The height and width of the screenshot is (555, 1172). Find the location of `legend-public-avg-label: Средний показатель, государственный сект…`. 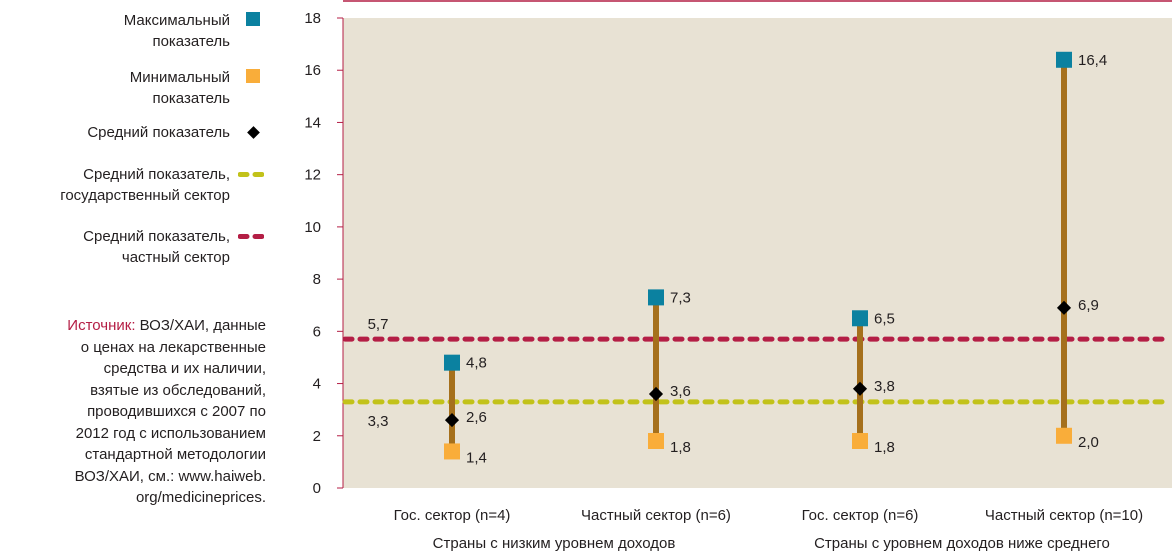

legend-public-avg-label: Средний показатель, государственный сект… is located at coordinates (145, 185).